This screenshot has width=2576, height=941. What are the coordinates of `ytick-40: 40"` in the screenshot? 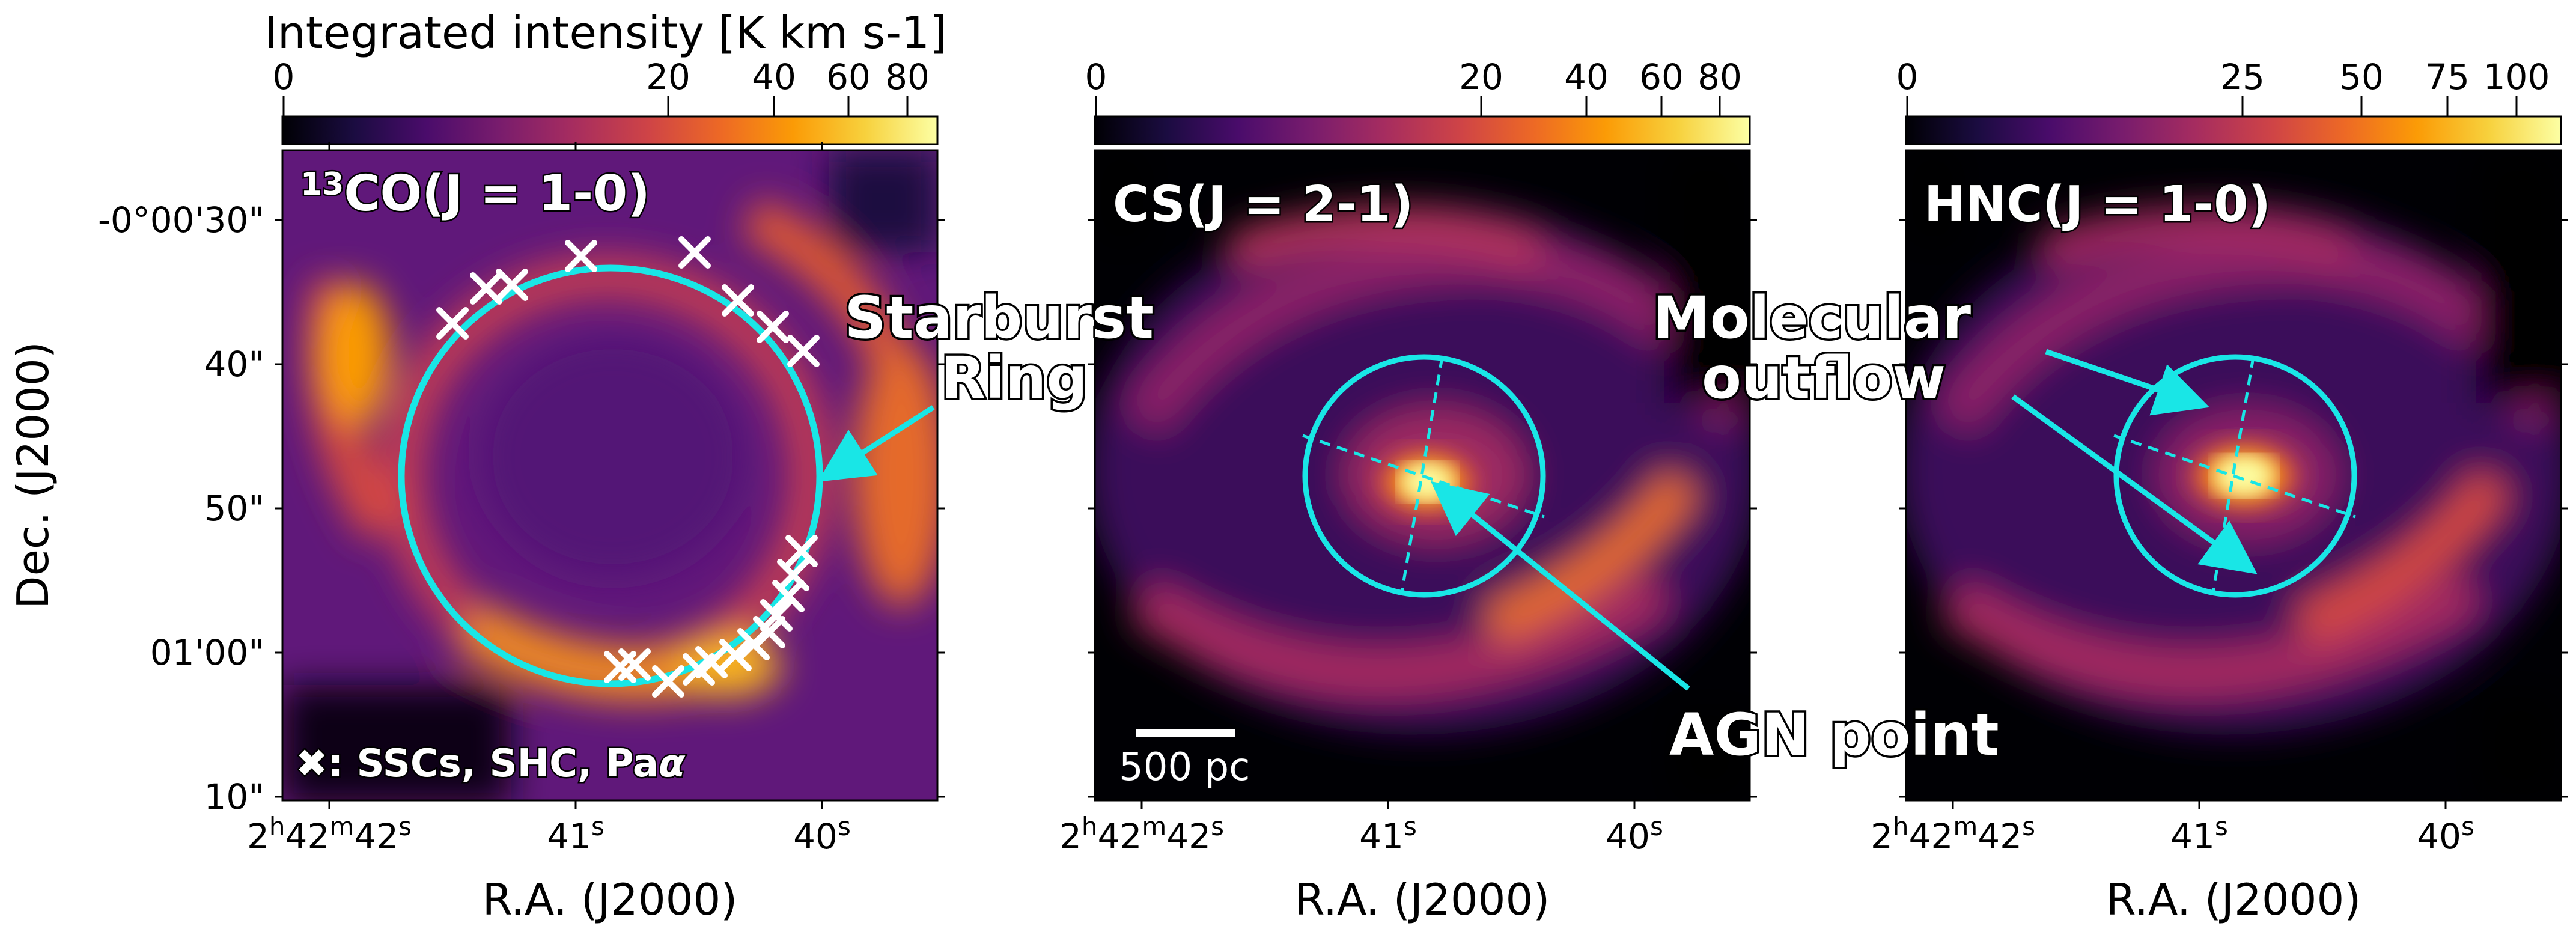 It's located at (234, 364).